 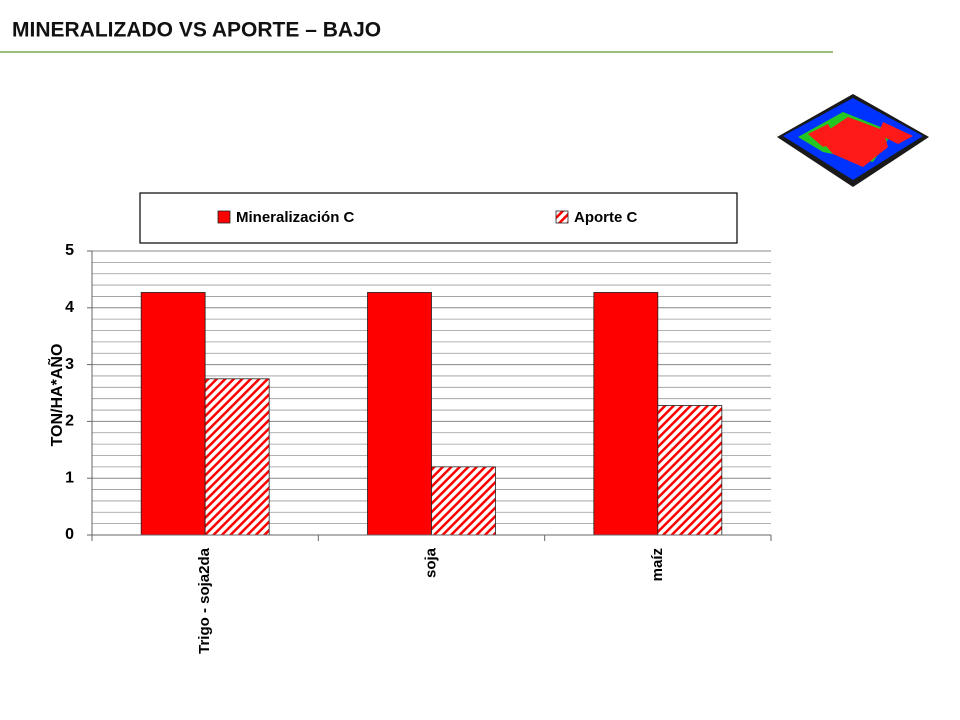 I want to click on y-tick-label: 2, so click(x=69, y=421).